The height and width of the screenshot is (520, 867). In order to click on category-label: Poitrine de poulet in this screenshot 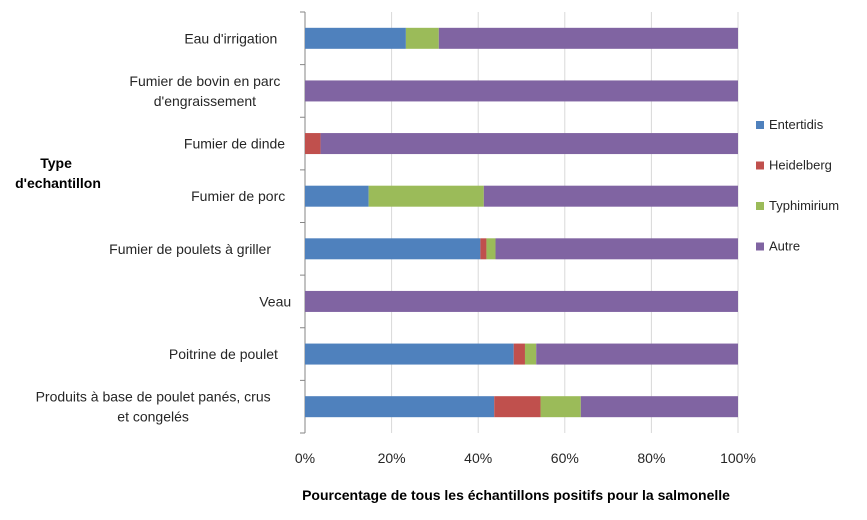, I will do `click(223, 354)`.